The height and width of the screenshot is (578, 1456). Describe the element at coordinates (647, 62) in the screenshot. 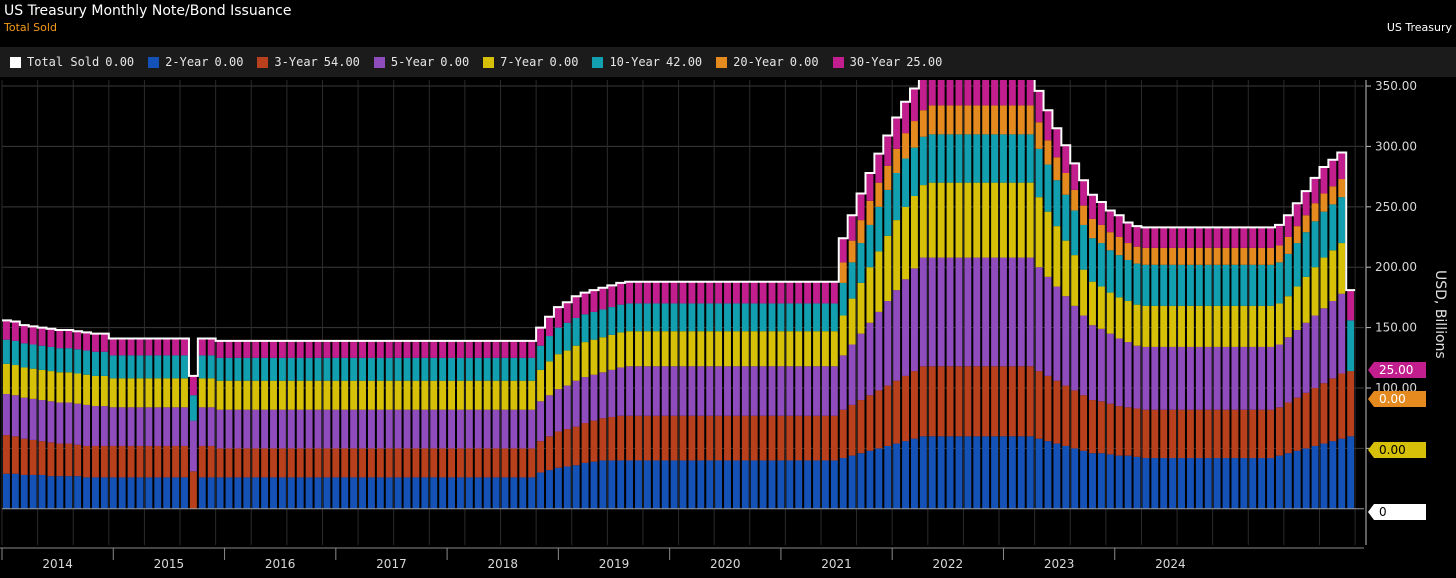

I see `legend-item-10-year: 10-Year 42.00` at that location.